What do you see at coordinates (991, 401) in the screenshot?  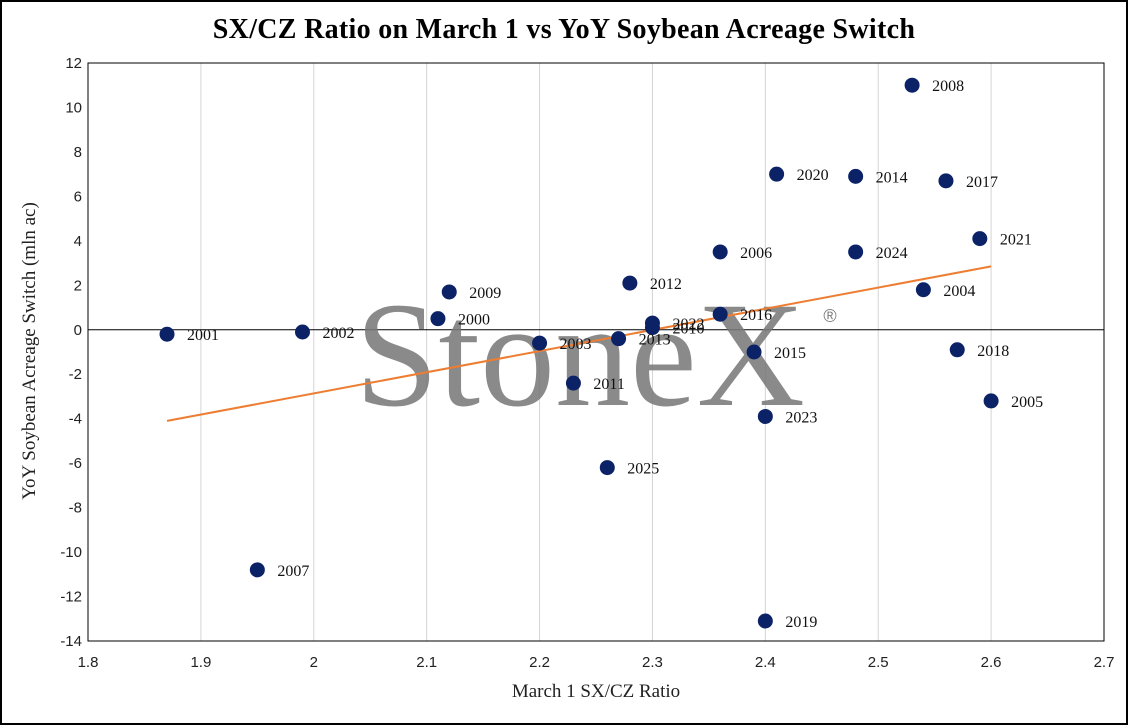 I see `data-point-2005` at bounding box center [991, 401].